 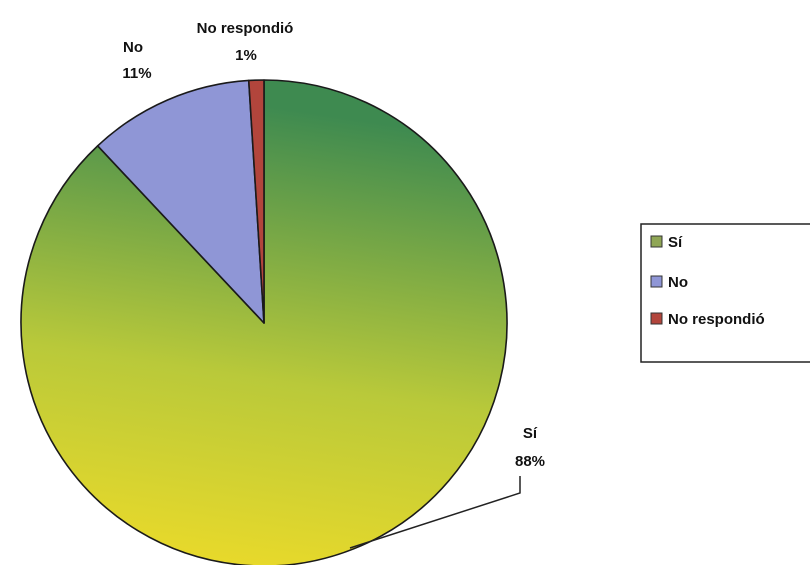 I want to click on legend-box, so click(x=725, y=293).